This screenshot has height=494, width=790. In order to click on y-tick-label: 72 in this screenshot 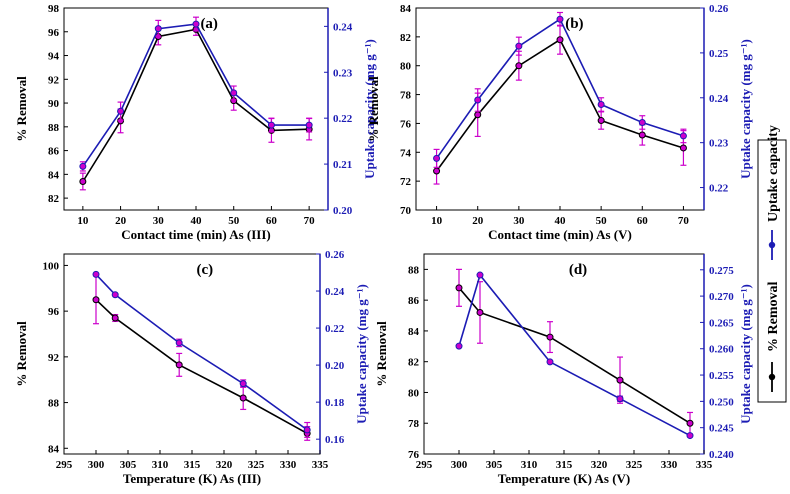, I will do `click(406, 182)`.